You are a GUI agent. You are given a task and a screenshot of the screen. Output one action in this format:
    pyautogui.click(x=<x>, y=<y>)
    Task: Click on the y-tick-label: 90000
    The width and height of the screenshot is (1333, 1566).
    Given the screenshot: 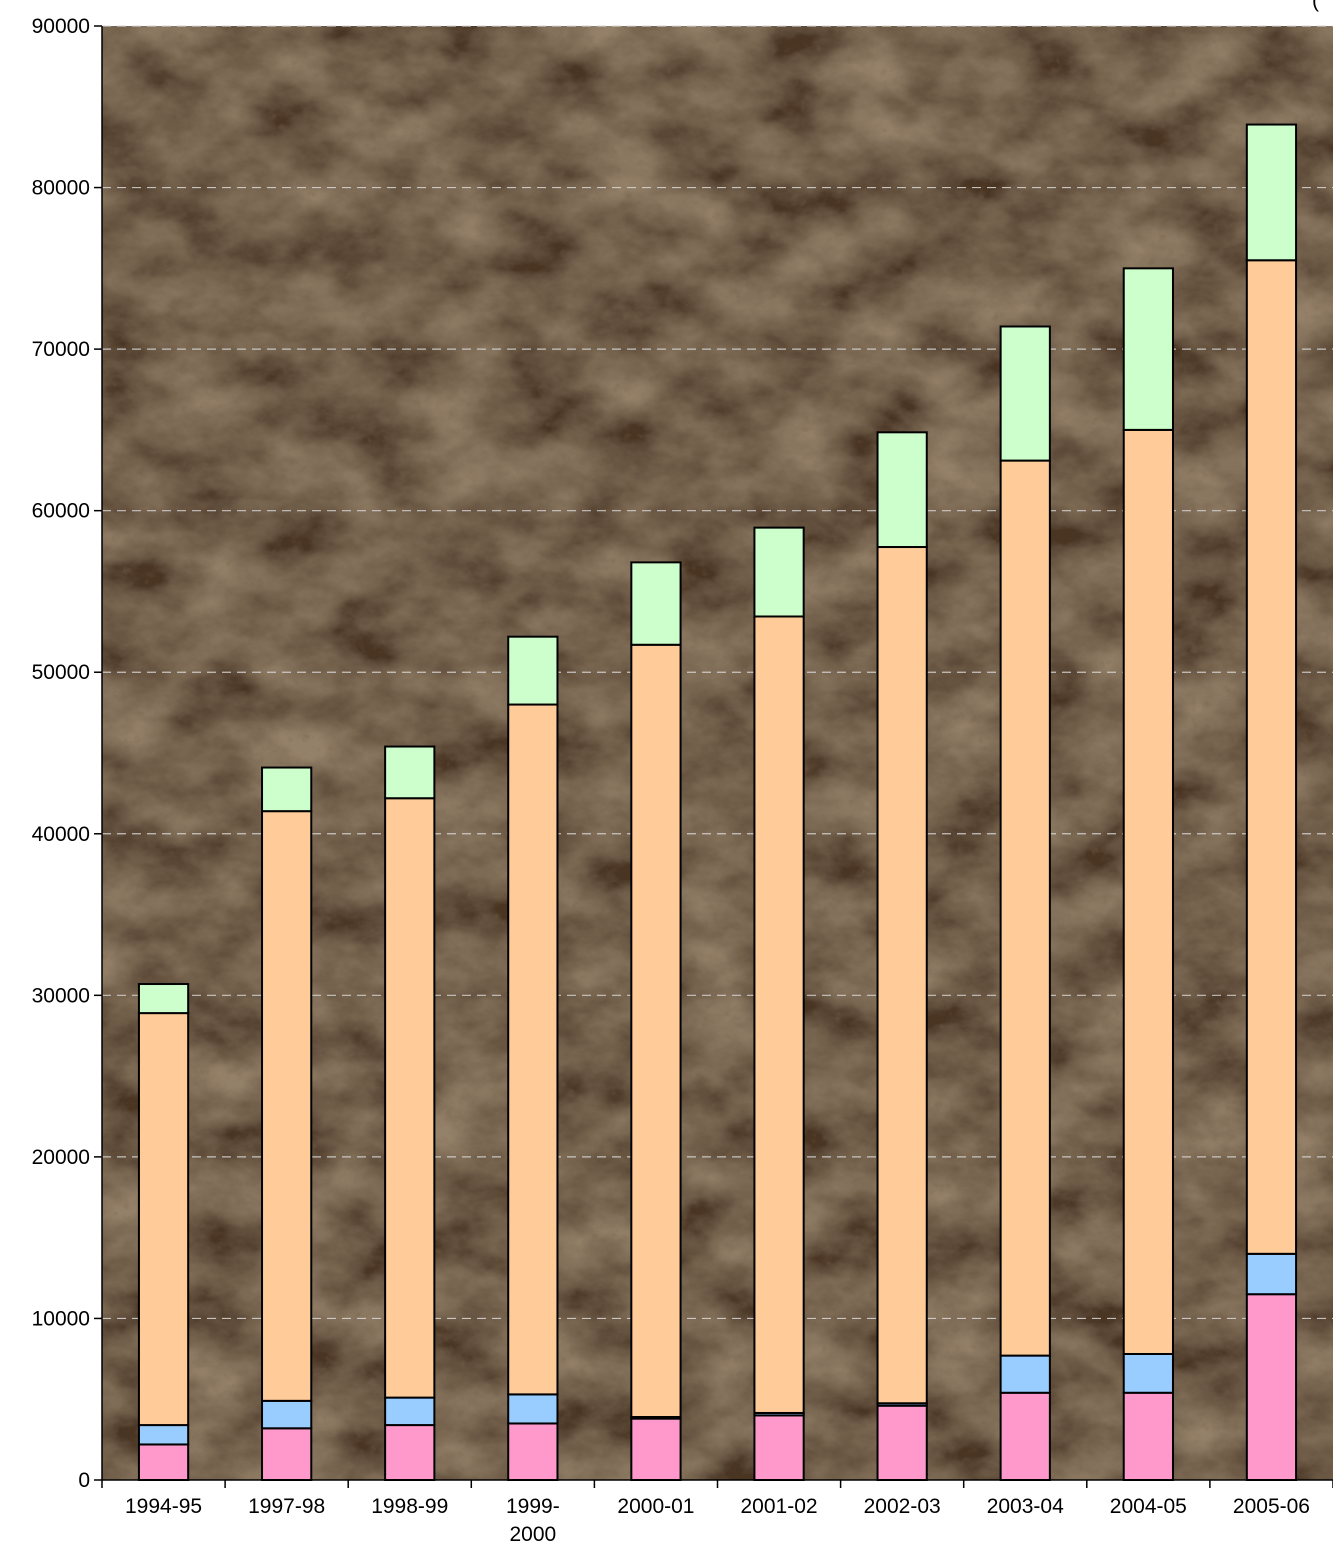 What is the action you would take?
    pyautogui.click(x=61, y=26)
    